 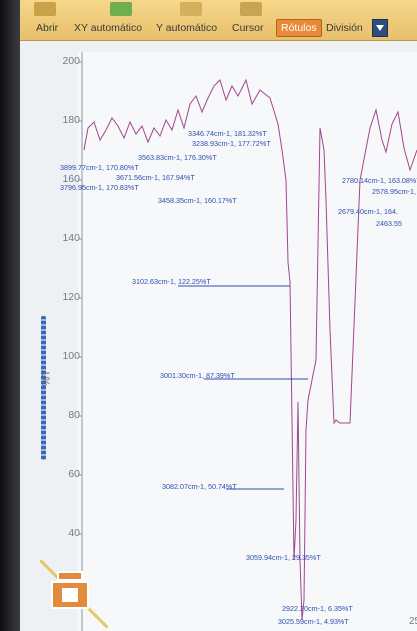 I want to click on toolbar-division: División, so click(x=344, y=28).